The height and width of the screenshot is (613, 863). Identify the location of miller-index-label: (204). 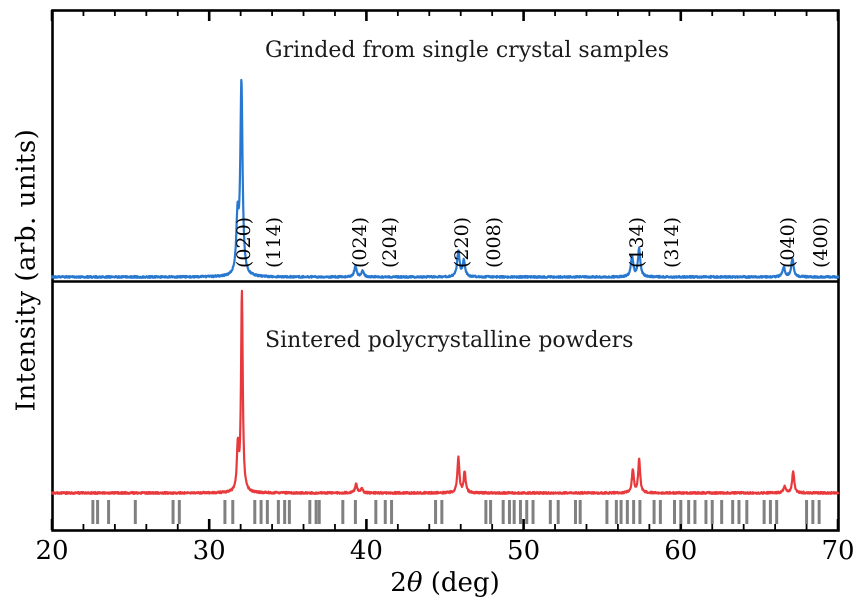
(390, 242).